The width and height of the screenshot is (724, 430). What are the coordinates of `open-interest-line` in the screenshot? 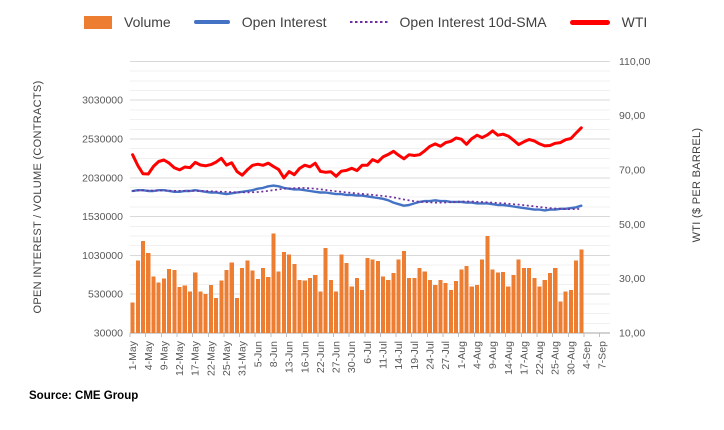 It's located at (357, 198).